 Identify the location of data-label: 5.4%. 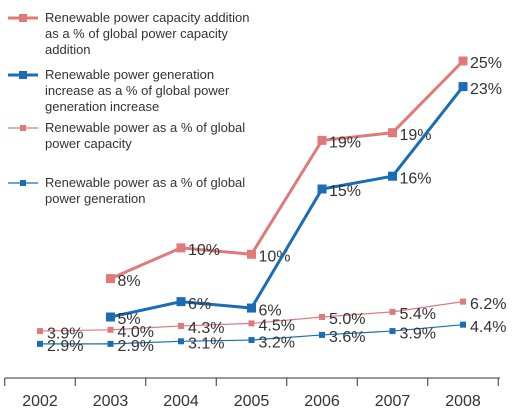
(418, 314).